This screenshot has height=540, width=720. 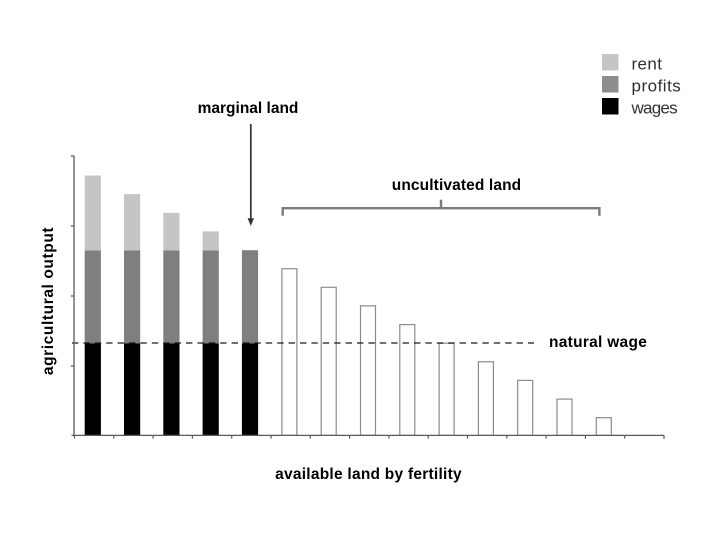 What do you see at coordinates (654, 108) in the screenshot?
I see `svg-text: wages` at bounding box center [654, 108].